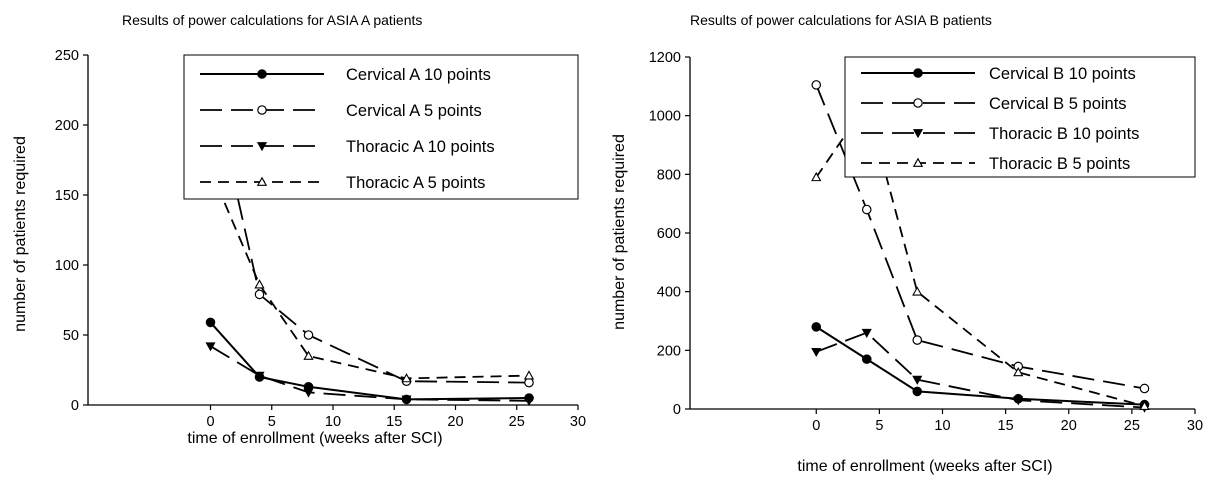 The image size is (1215, 477). What do you see at coordinates (665, 117) in the screenshot?
I see `y-tick-label: 1000` at bounding box center [665, 117].